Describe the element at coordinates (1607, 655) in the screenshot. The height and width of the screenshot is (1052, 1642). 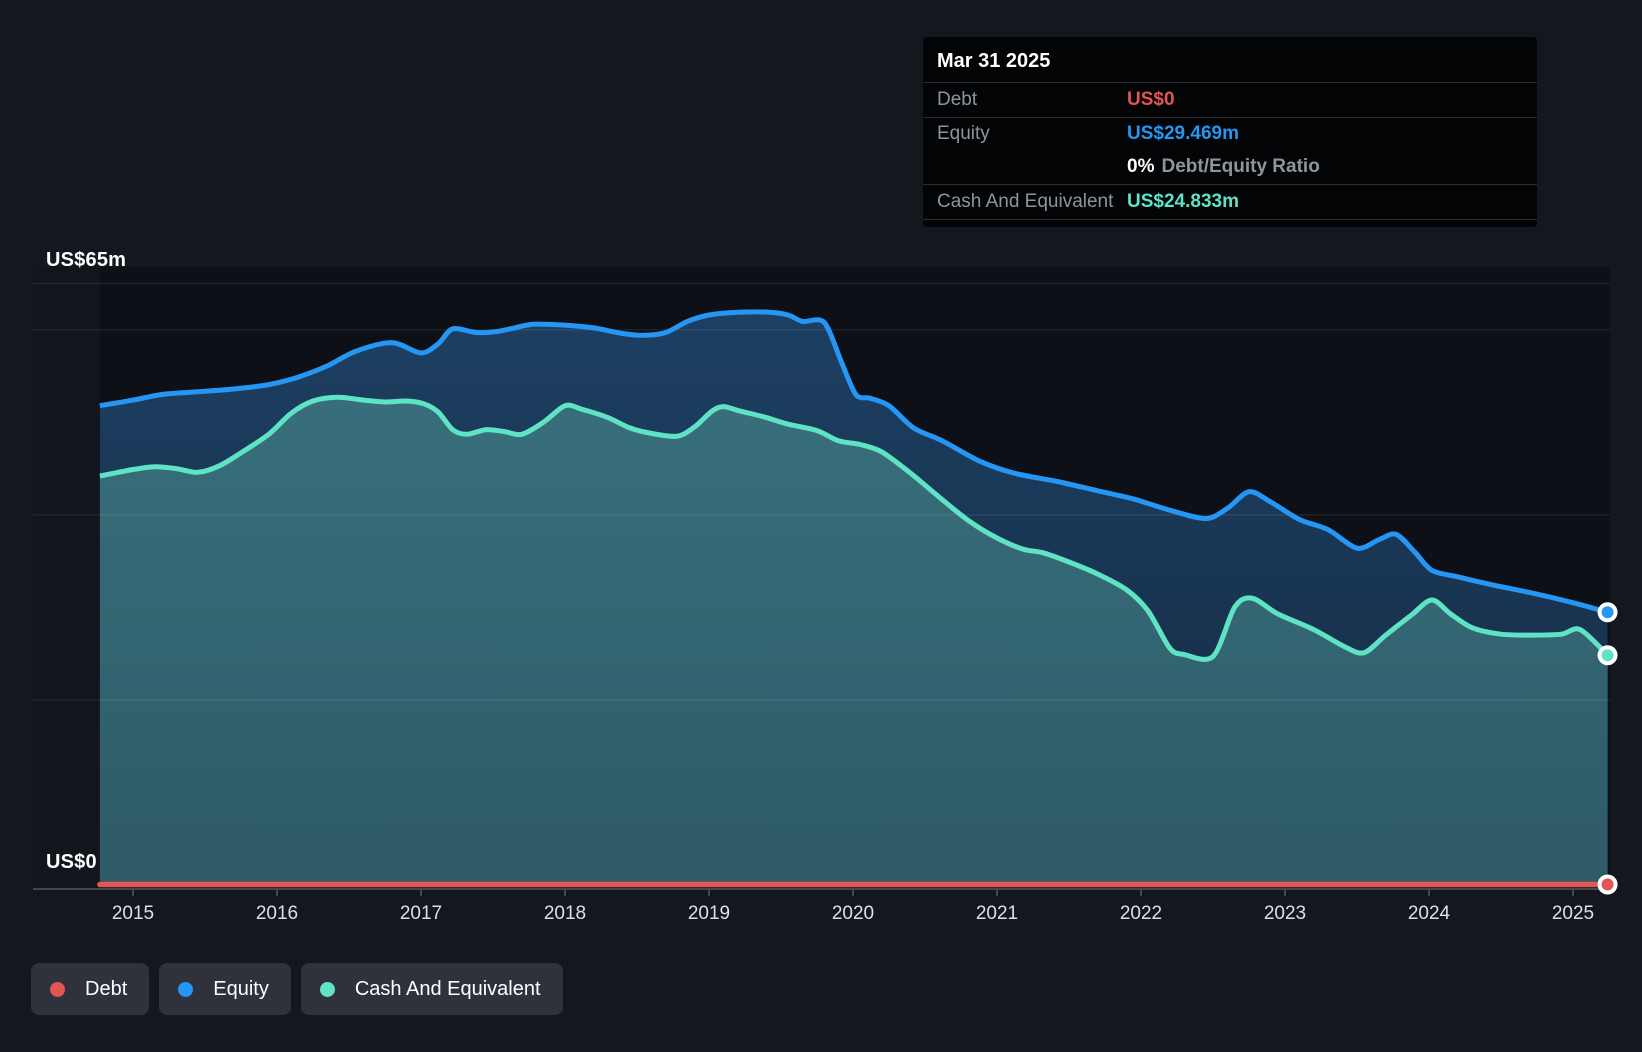
I see `cash-endpoint-dot` at that location.